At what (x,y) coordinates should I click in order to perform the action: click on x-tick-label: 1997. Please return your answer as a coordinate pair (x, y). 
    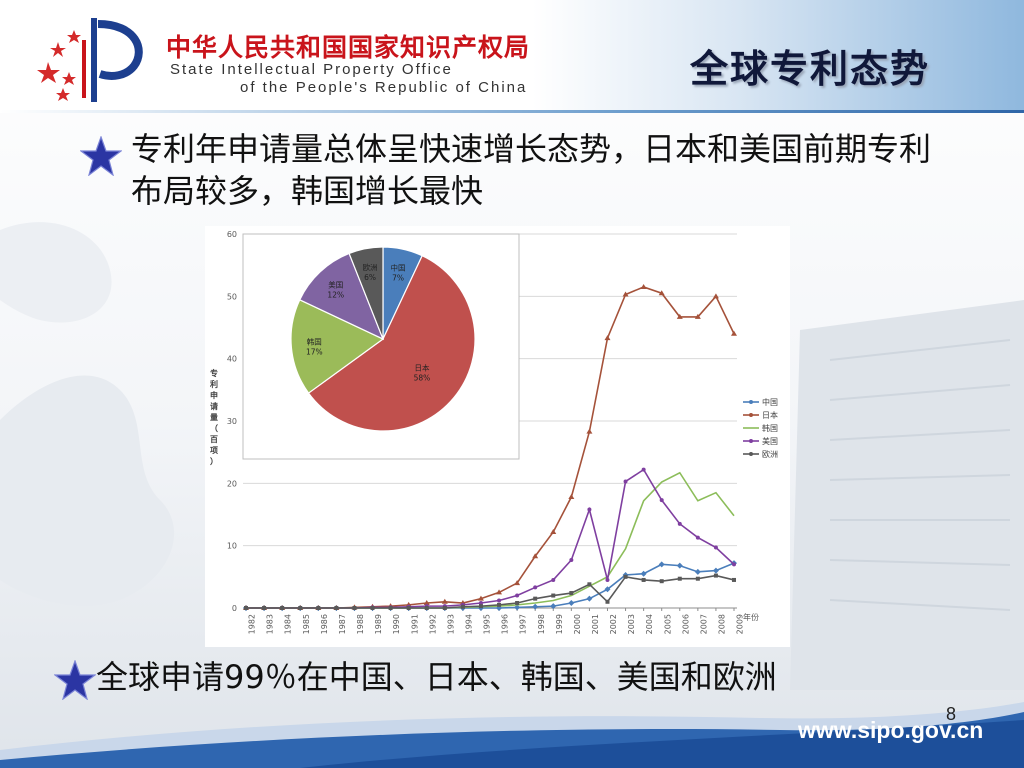
    Looking at the image, I should click on (523, 624).